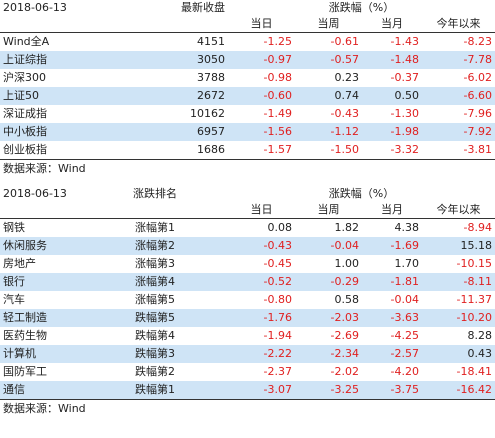 This screenshot has height=438, width=495. Describe the element at coordinates (392, 246) in the screenshot. I see `row-month-change: -1.69` at that location.